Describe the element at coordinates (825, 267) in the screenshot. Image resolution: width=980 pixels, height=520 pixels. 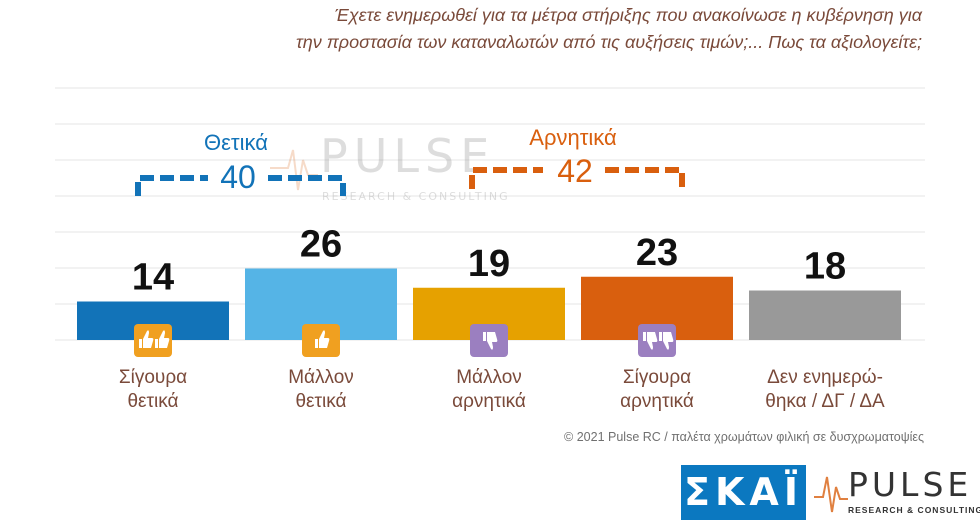
I see `bar-value-label: 18` at that location.